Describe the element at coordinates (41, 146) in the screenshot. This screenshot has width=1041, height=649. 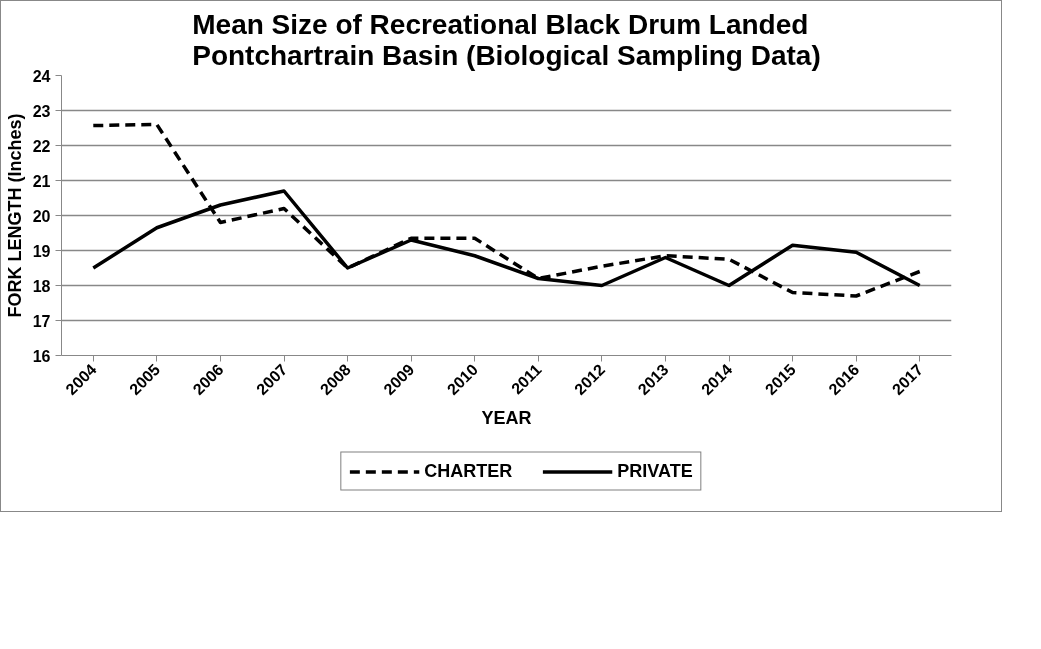
I see `y-tick-label: 22` at that location.